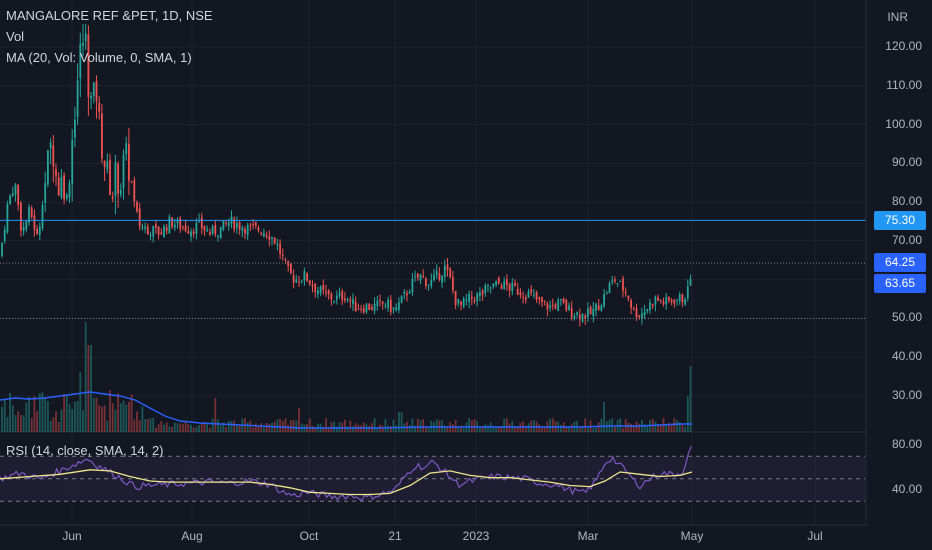 The image size is (932, 550). What do you see at coordinates (99, 57) in the screenshot?
I see `ma-legend: MA (20, Vol: Volume, 0, SMA, 1)` at bounding box center [99, 57].